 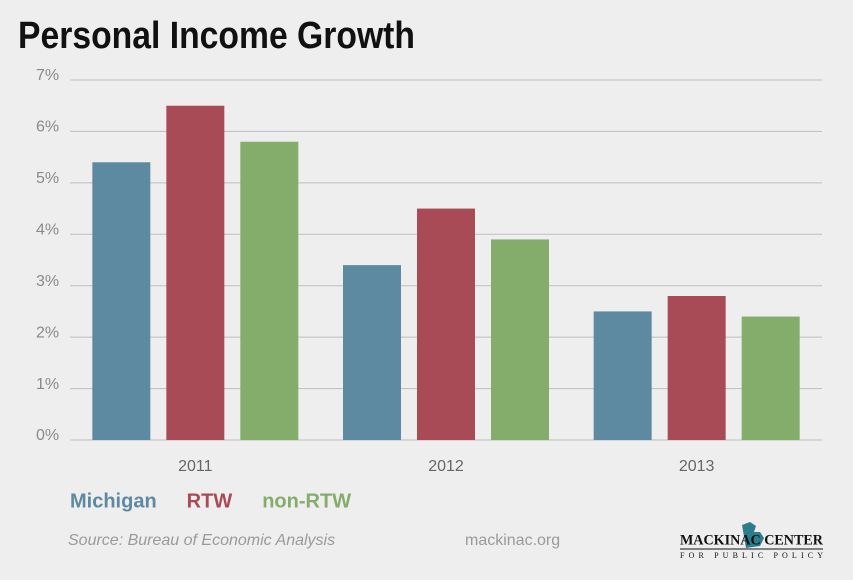 What do you see at coordinates (751, 555) in the screenshot?
I see `logo-tagline: FOR PUBLIC POLICY` at bounding box center [751, 555].